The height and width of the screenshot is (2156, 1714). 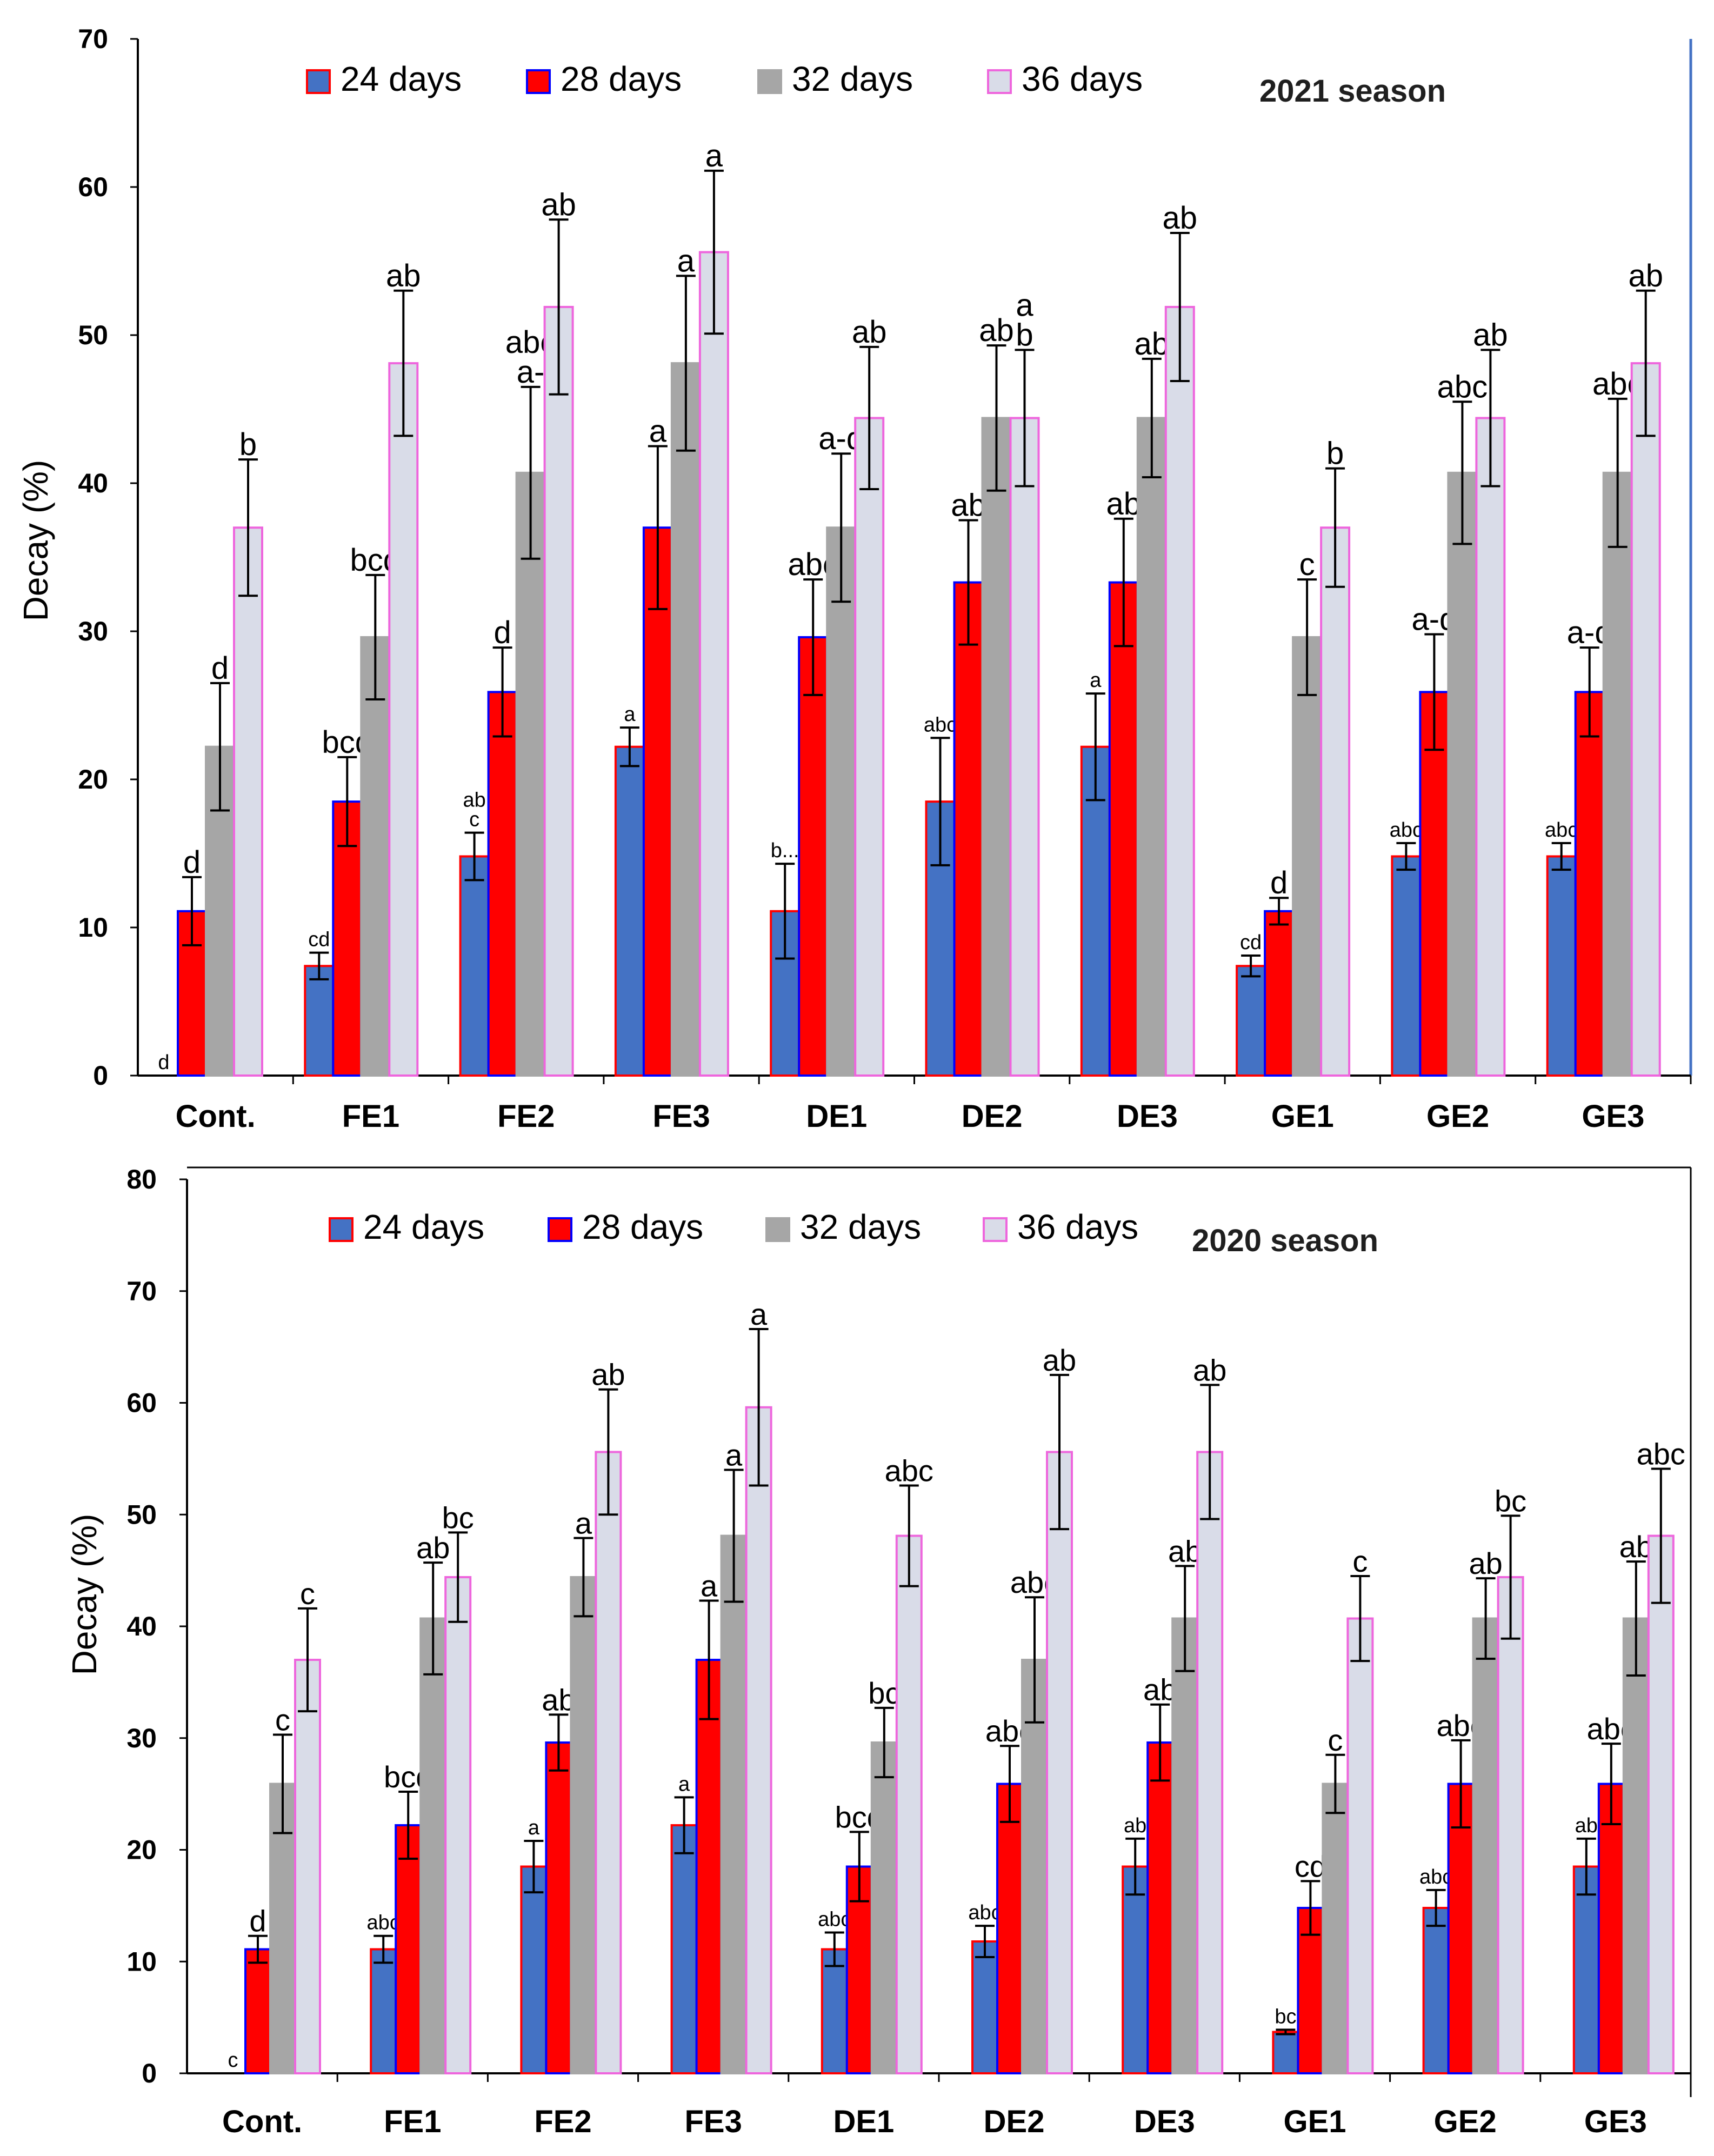 I want to click on chart-2020-title: 2020 season, so click(x=1285, y=1240).